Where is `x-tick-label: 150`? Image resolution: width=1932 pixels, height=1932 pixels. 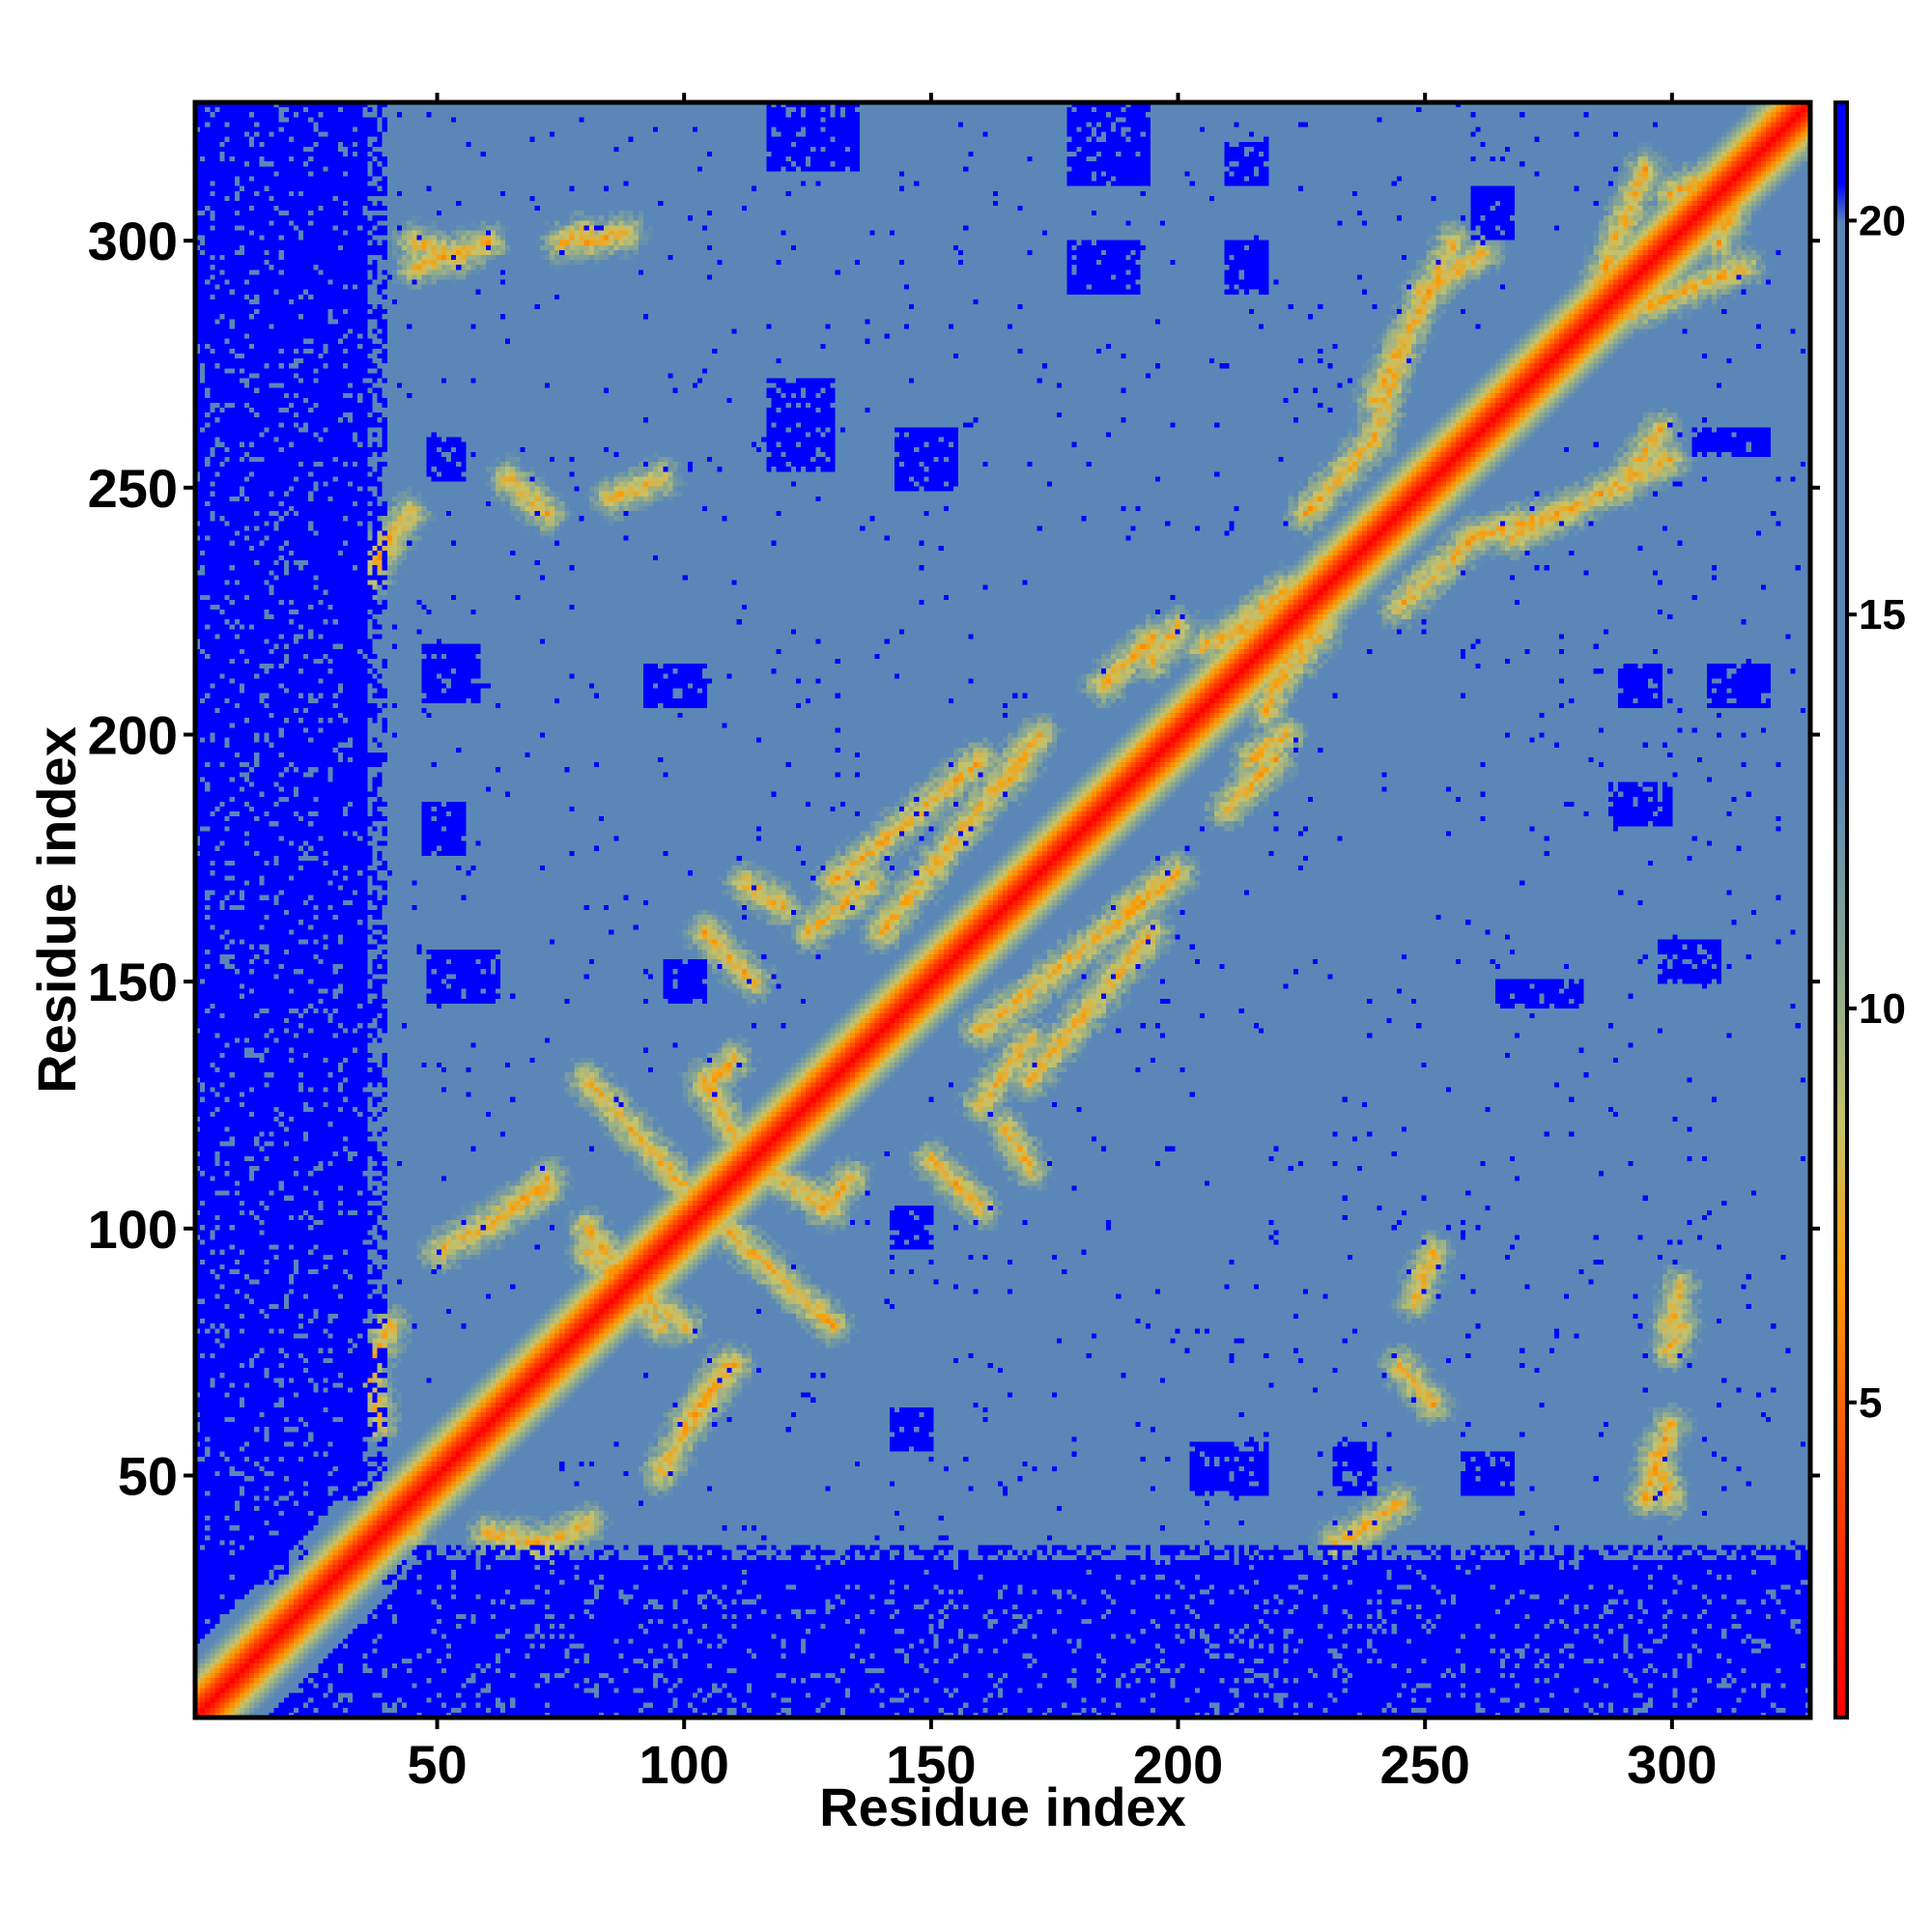 x-tick-label: 150 is located at coordinates (931, 1764).